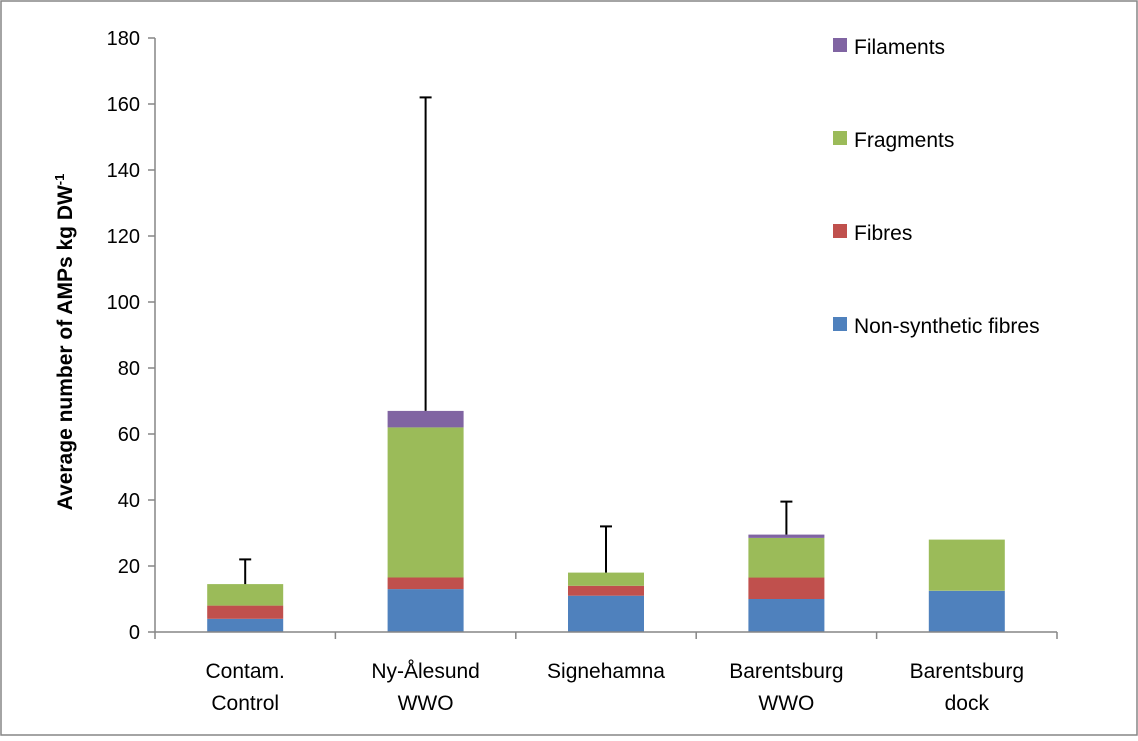 The width and height of the screenshot is (1138, 741). Describe the element at coordinates (425, 671) in the screenshot. I see `x-tick-label-line: Ny-Ålesund` at that location.